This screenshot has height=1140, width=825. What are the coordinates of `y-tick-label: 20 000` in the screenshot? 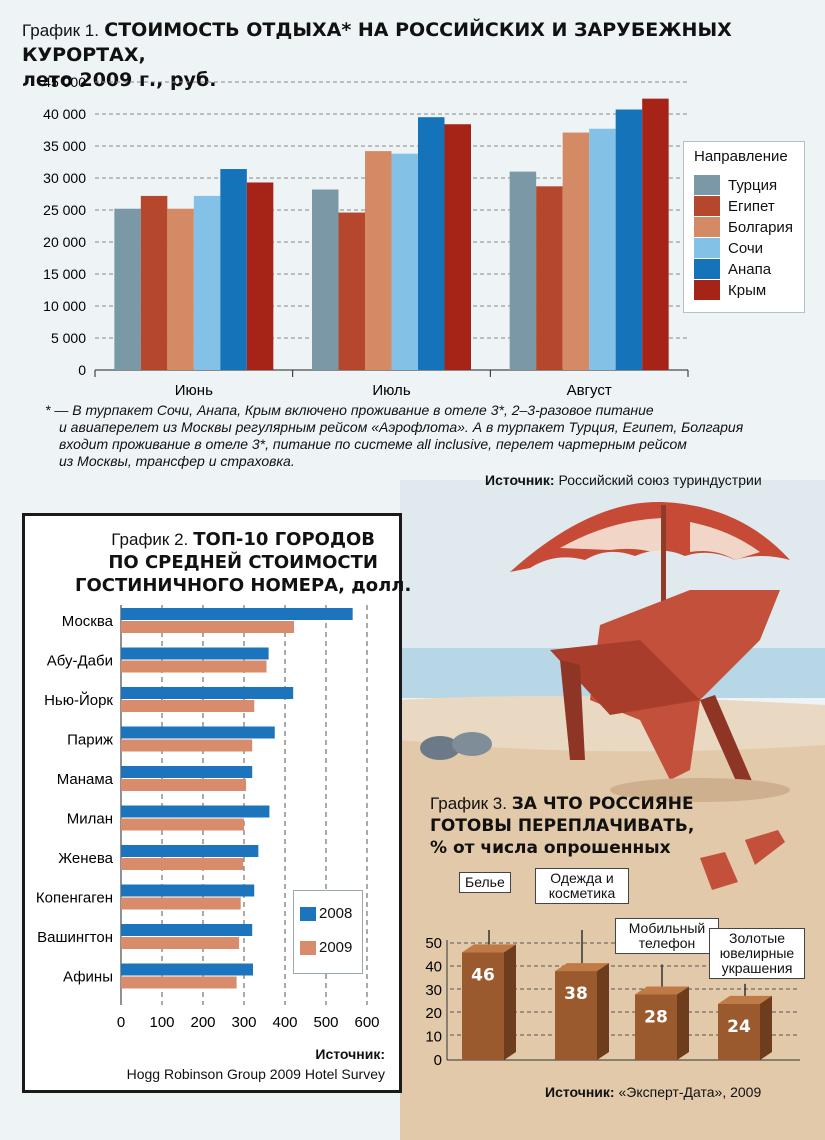 It's located at (64, 242).